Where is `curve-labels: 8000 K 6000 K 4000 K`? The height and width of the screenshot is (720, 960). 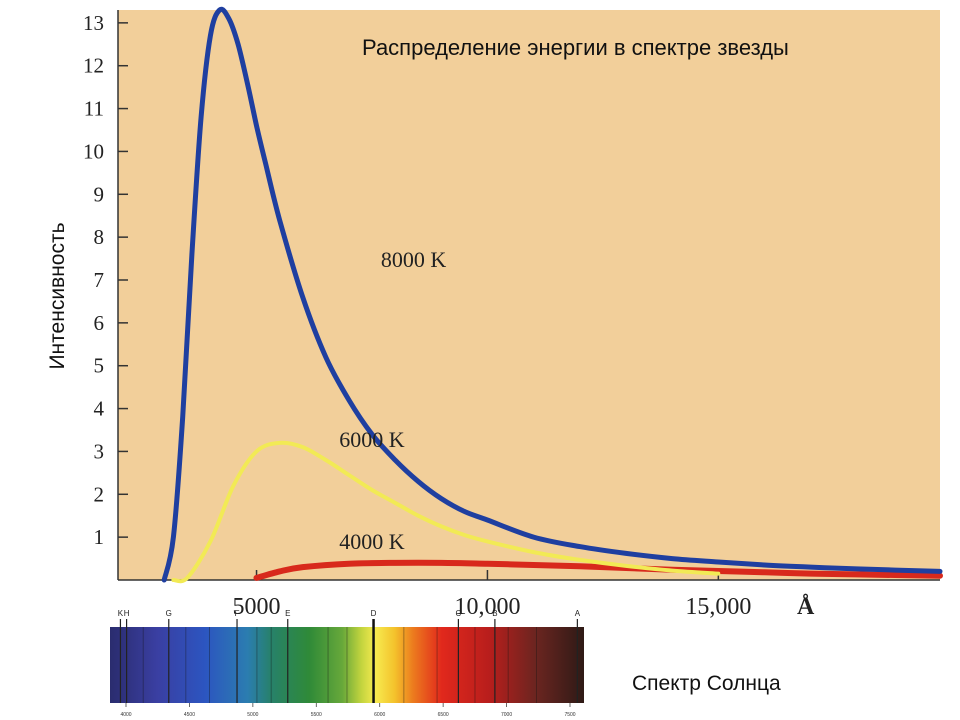 curve-labels: 8000 K 6000 K 4000 K is located at coordinates (392, 400).